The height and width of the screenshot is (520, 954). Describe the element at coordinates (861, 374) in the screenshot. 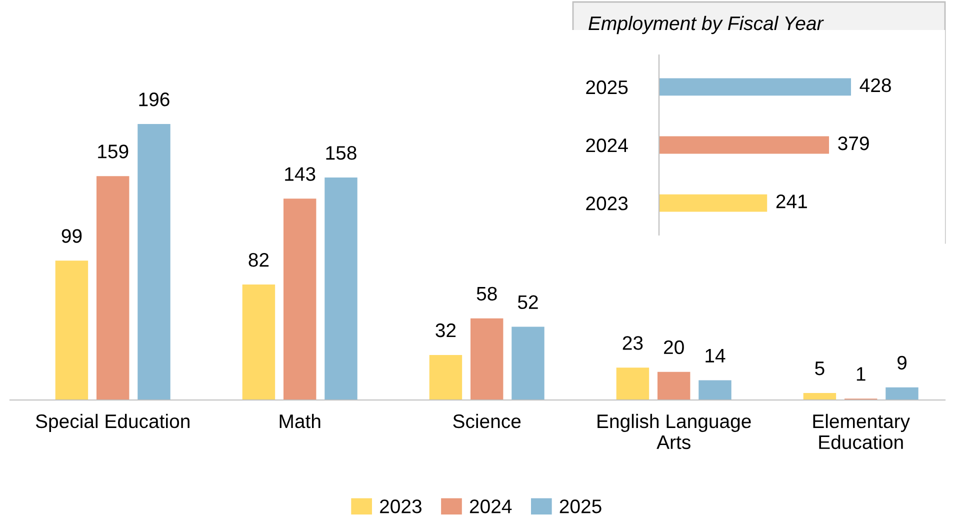

I see `data-label: 1` at that location.